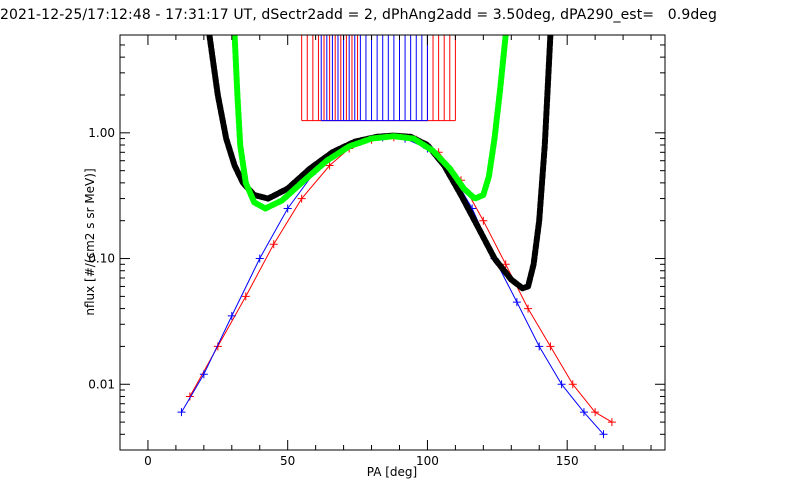 Image resolution: width=800 pixels, height=500 pixels. Describe the element at coordinates (90, 241) in the screenshot. I see `y-axis-label: nflux [#/(cm2 s sr MeV)]` at that location.